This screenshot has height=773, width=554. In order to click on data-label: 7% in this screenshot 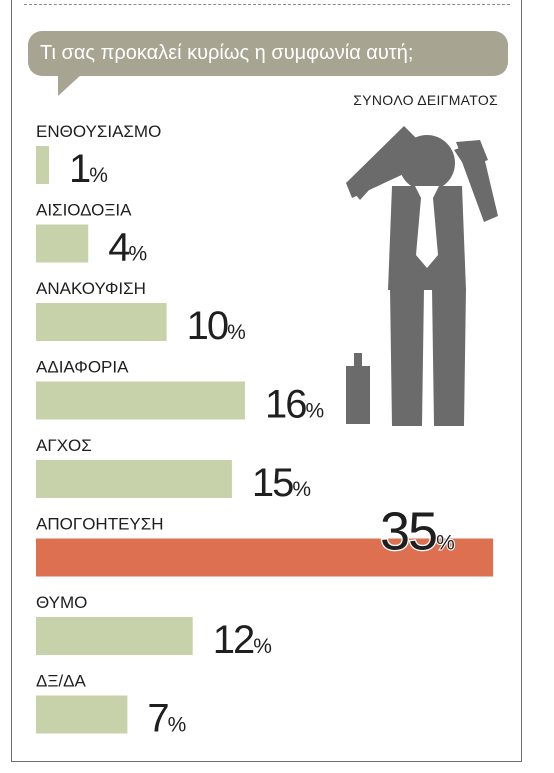, I will do `click(166, 719)`.